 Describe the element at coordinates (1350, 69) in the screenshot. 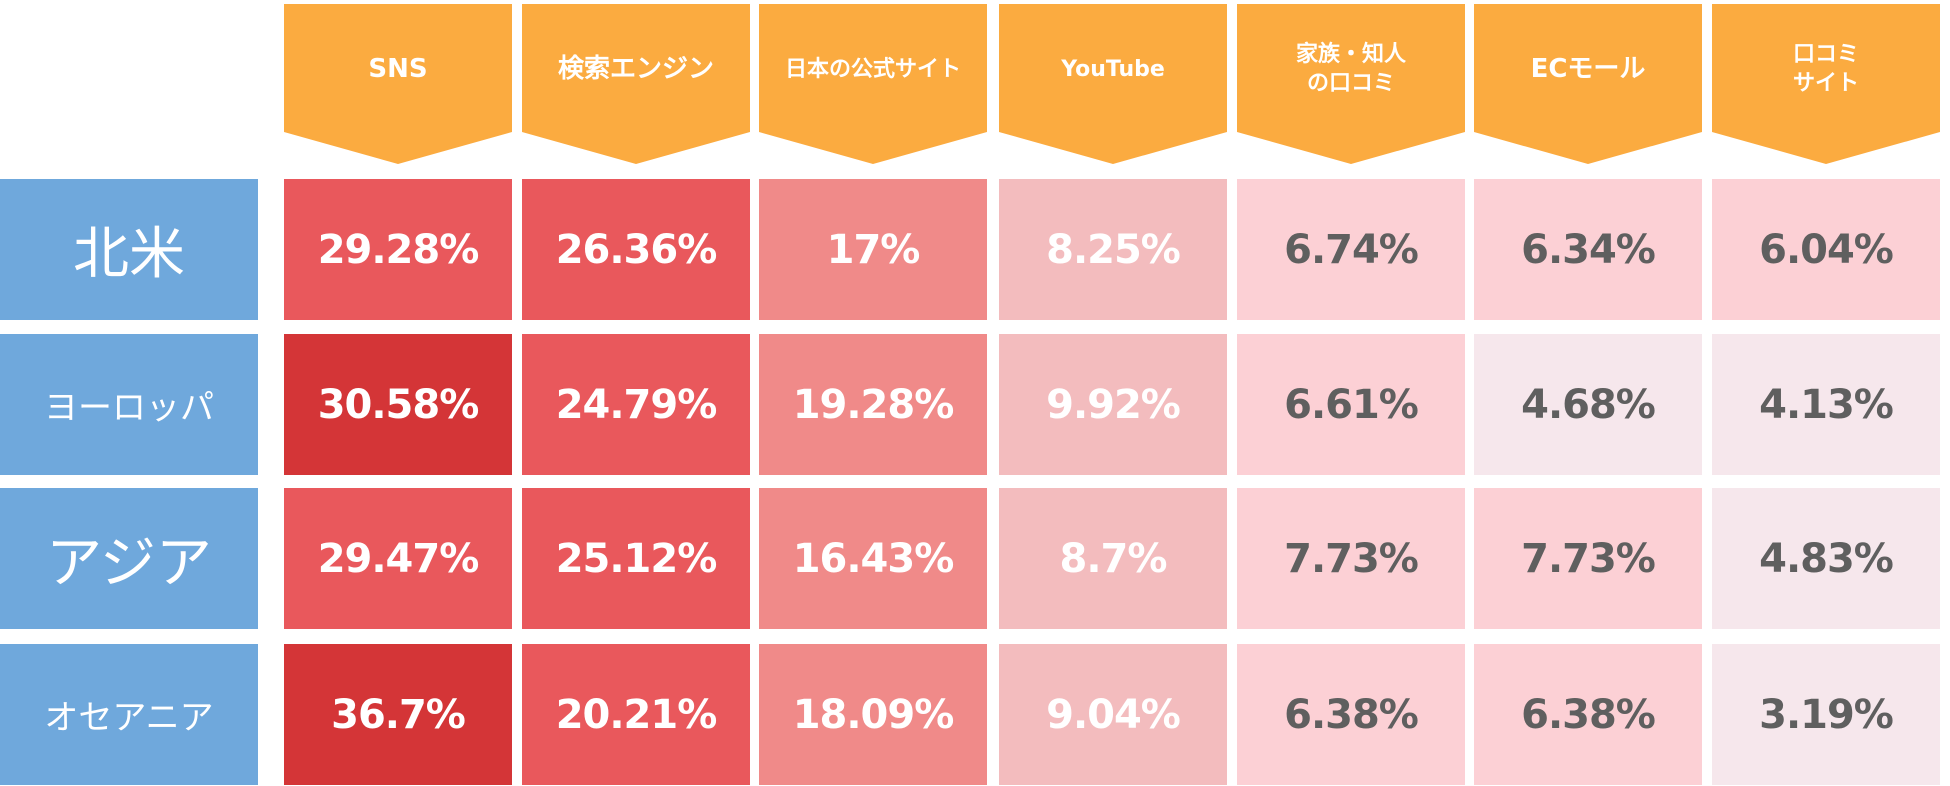

I see `column-header-label: 家族・知人 の口コミ` at that location.